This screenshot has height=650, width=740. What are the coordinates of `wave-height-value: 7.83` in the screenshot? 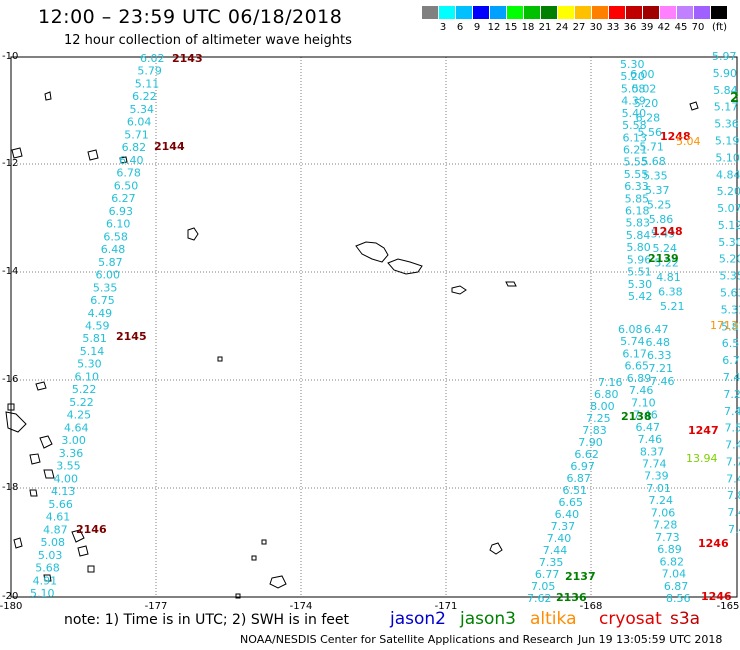 It's located at (594, 430).